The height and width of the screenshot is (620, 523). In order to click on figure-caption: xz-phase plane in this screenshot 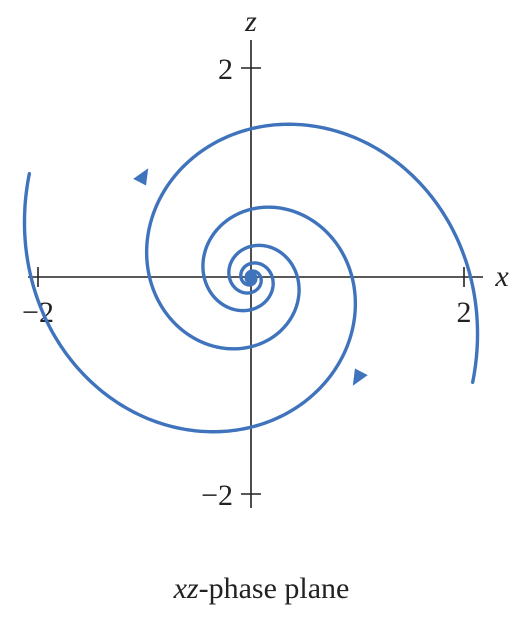, I will do `click(261, 589)`.